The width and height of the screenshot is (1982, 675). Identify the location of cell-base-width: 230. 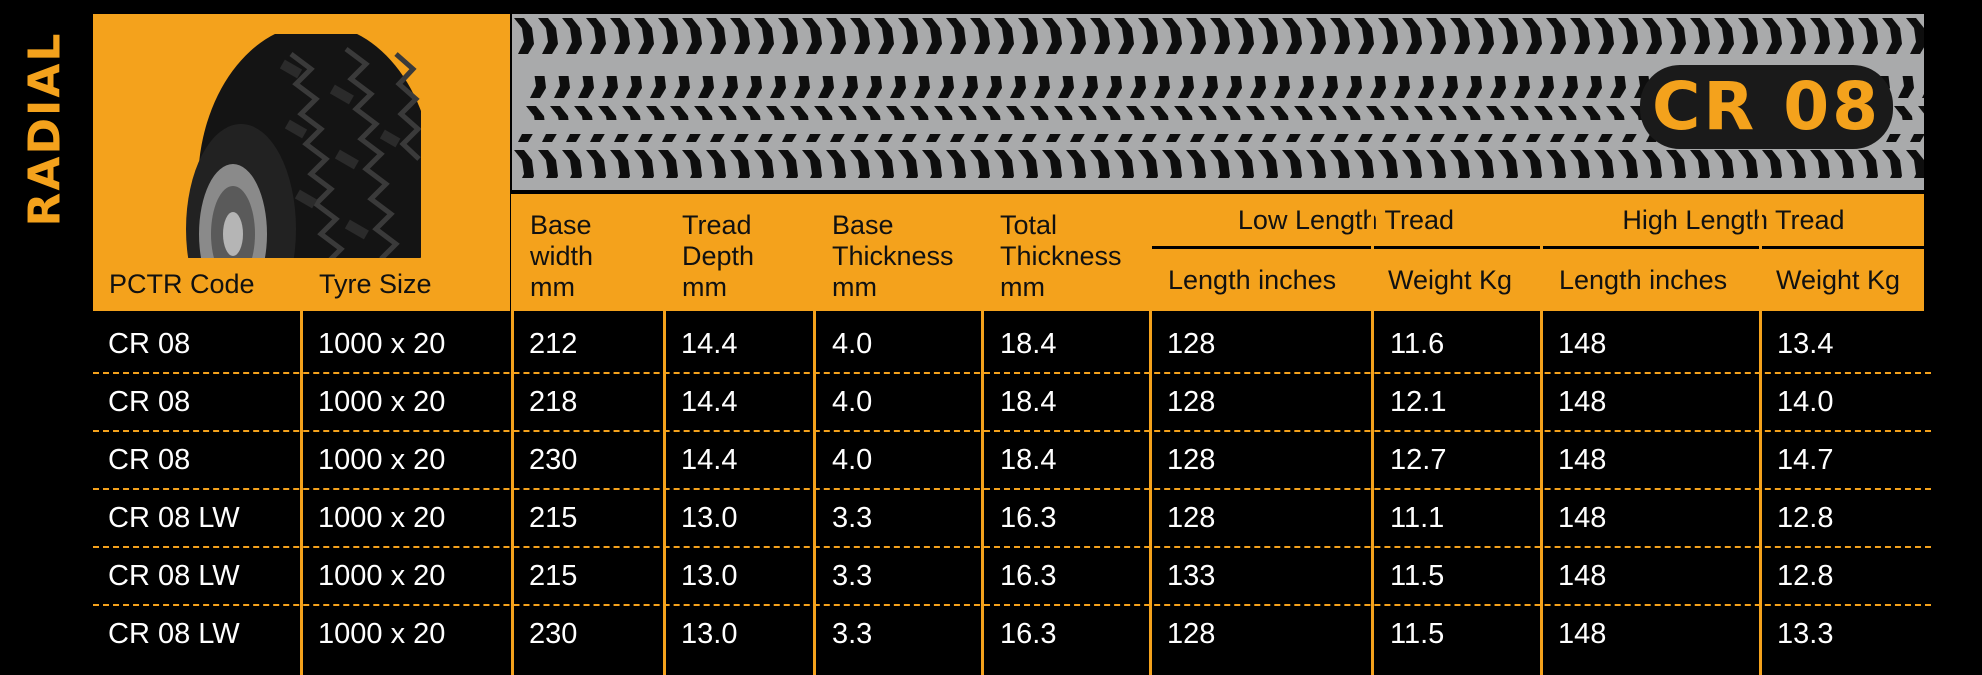
(553, 634).